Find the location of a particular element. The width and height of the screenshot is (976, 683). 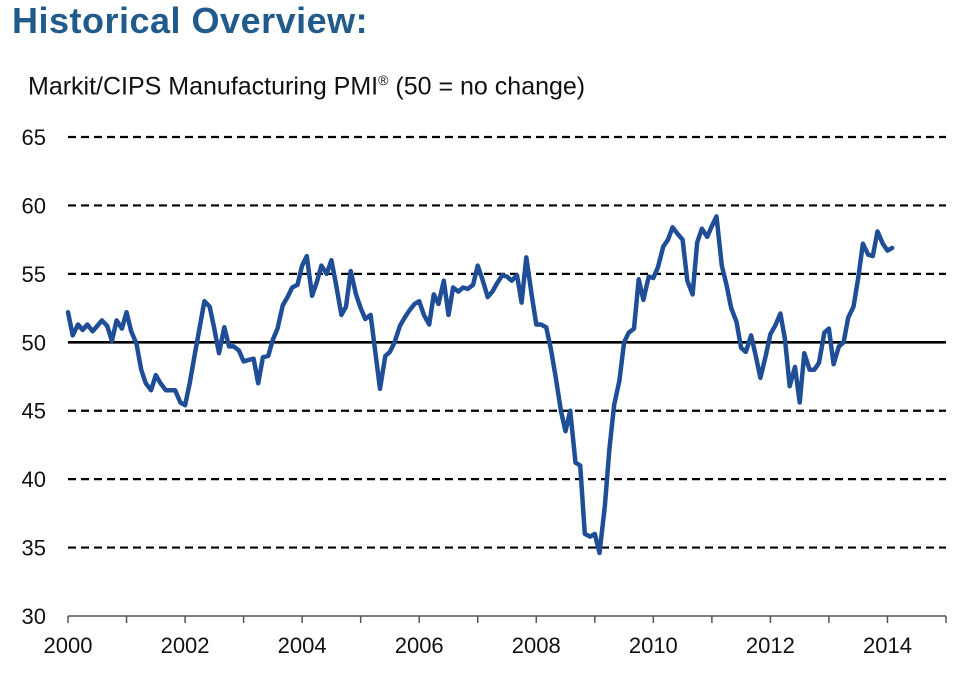

x-tick-label-2002: 2002 is located at coordinates (185, 645).